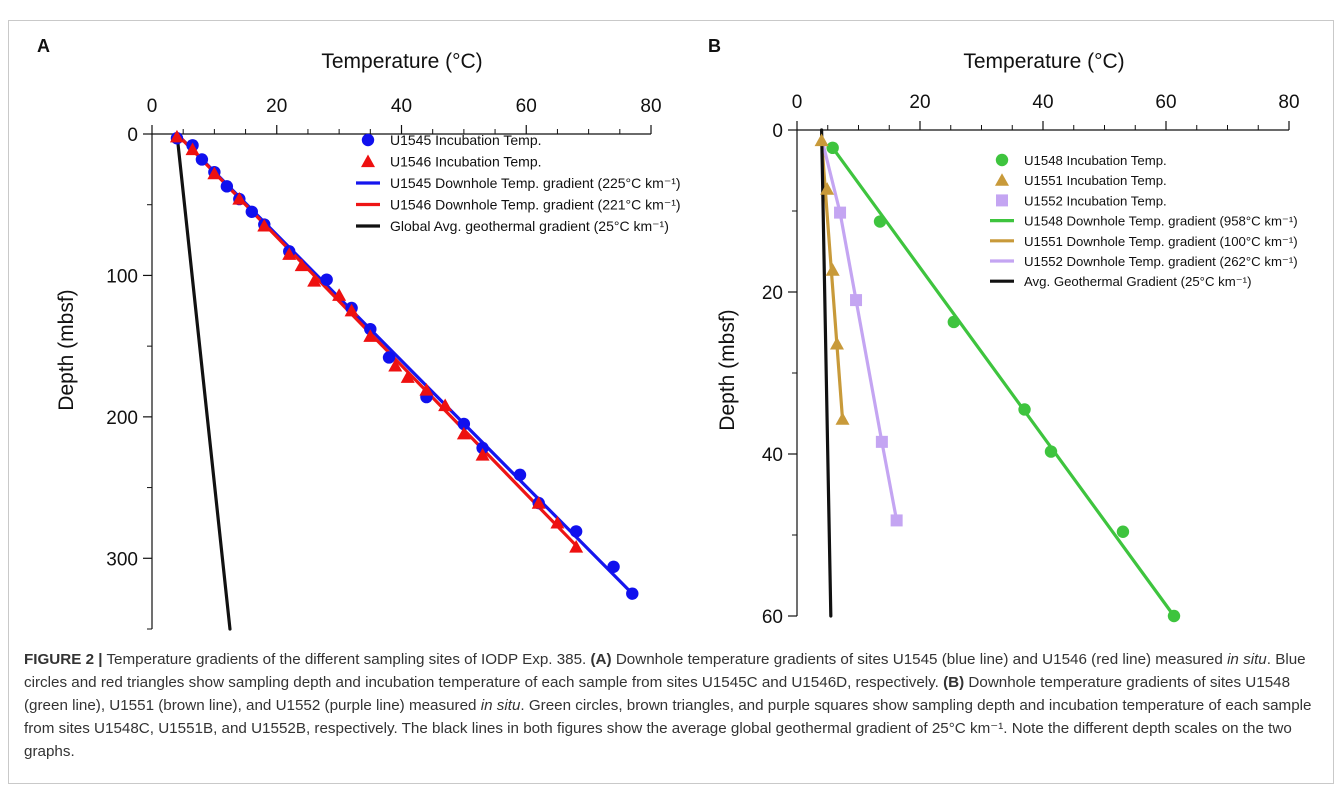  I want to click on caption-b-in-situ: in situ, so click(500, 705).